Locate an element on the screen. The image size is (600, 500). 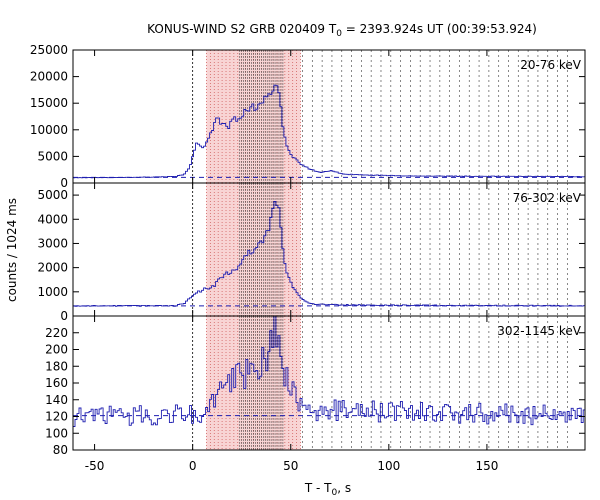
y-tick-label: 4000 is located at coordinates (52, 219).